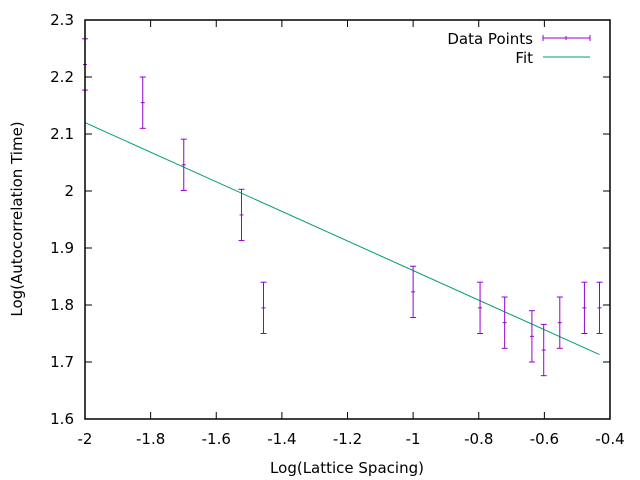 This screenshot has height=480, width=640. What do you see at coordinates (62, 20) in the screenshot?
I see `y-tick-label: 2.3` at bounding box center [62, 20].